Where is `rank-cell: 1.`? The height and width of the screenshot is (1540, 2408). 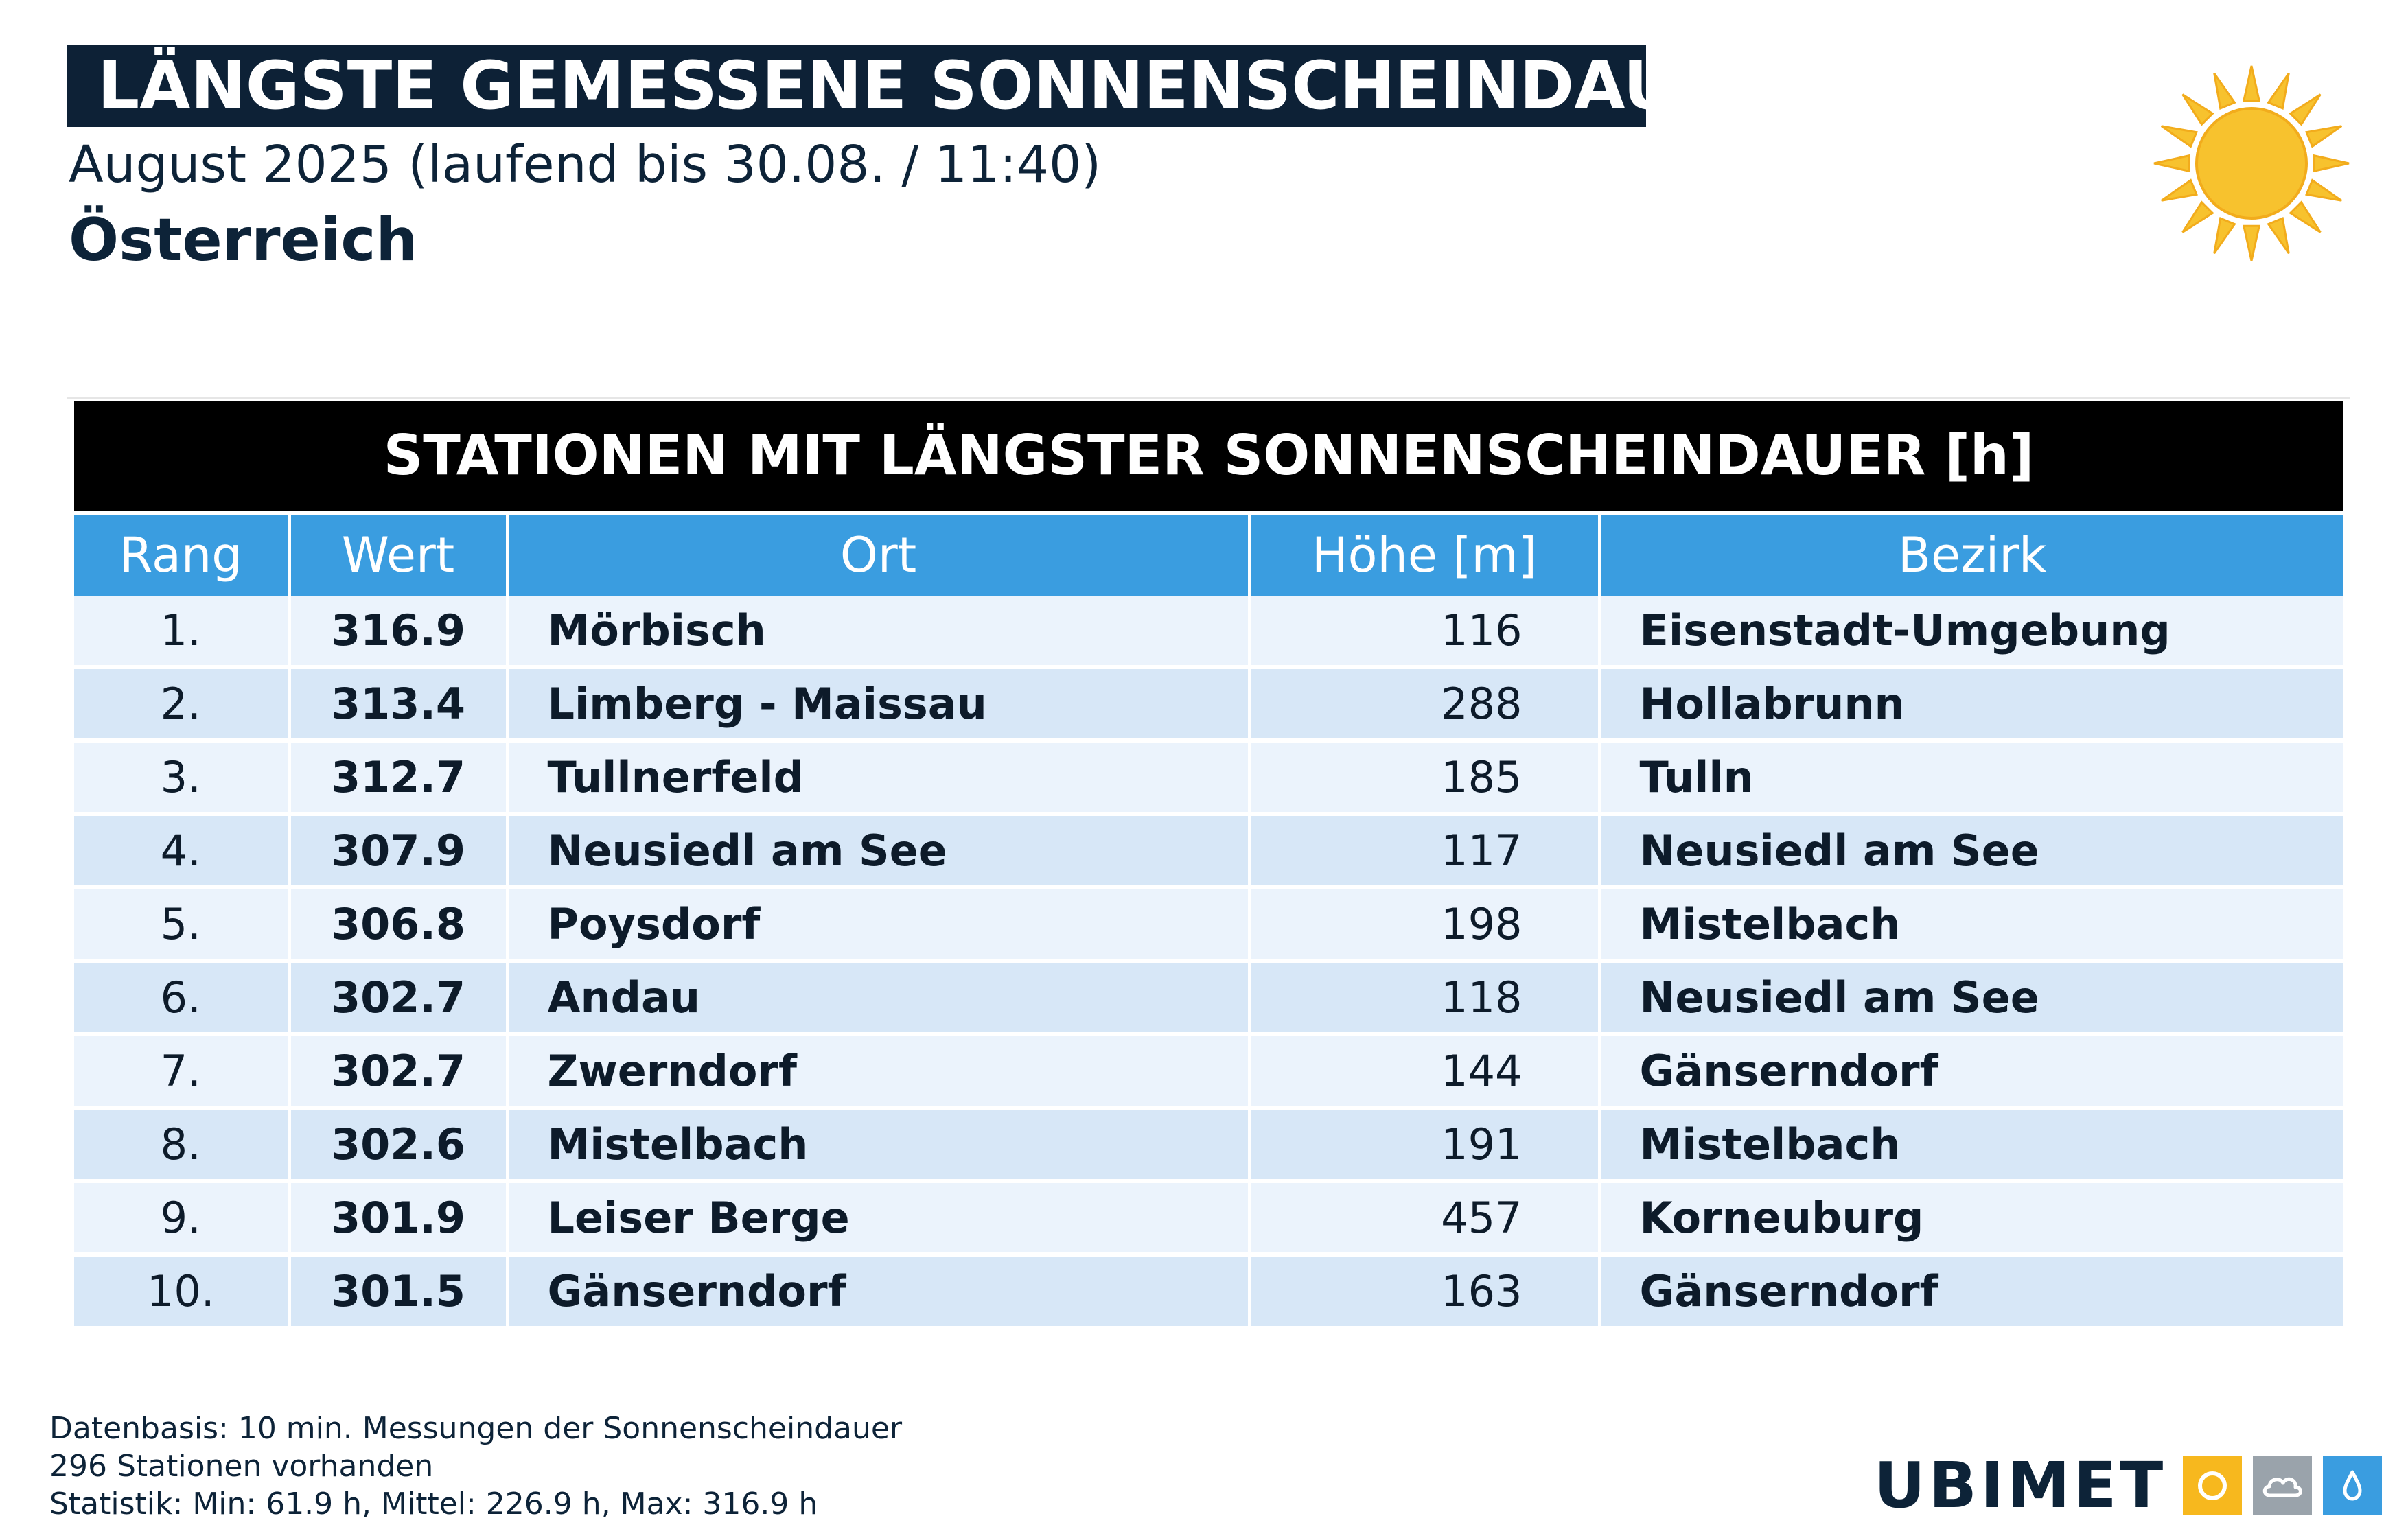 rank-cell: 1. is located at coordinates (182, 632).